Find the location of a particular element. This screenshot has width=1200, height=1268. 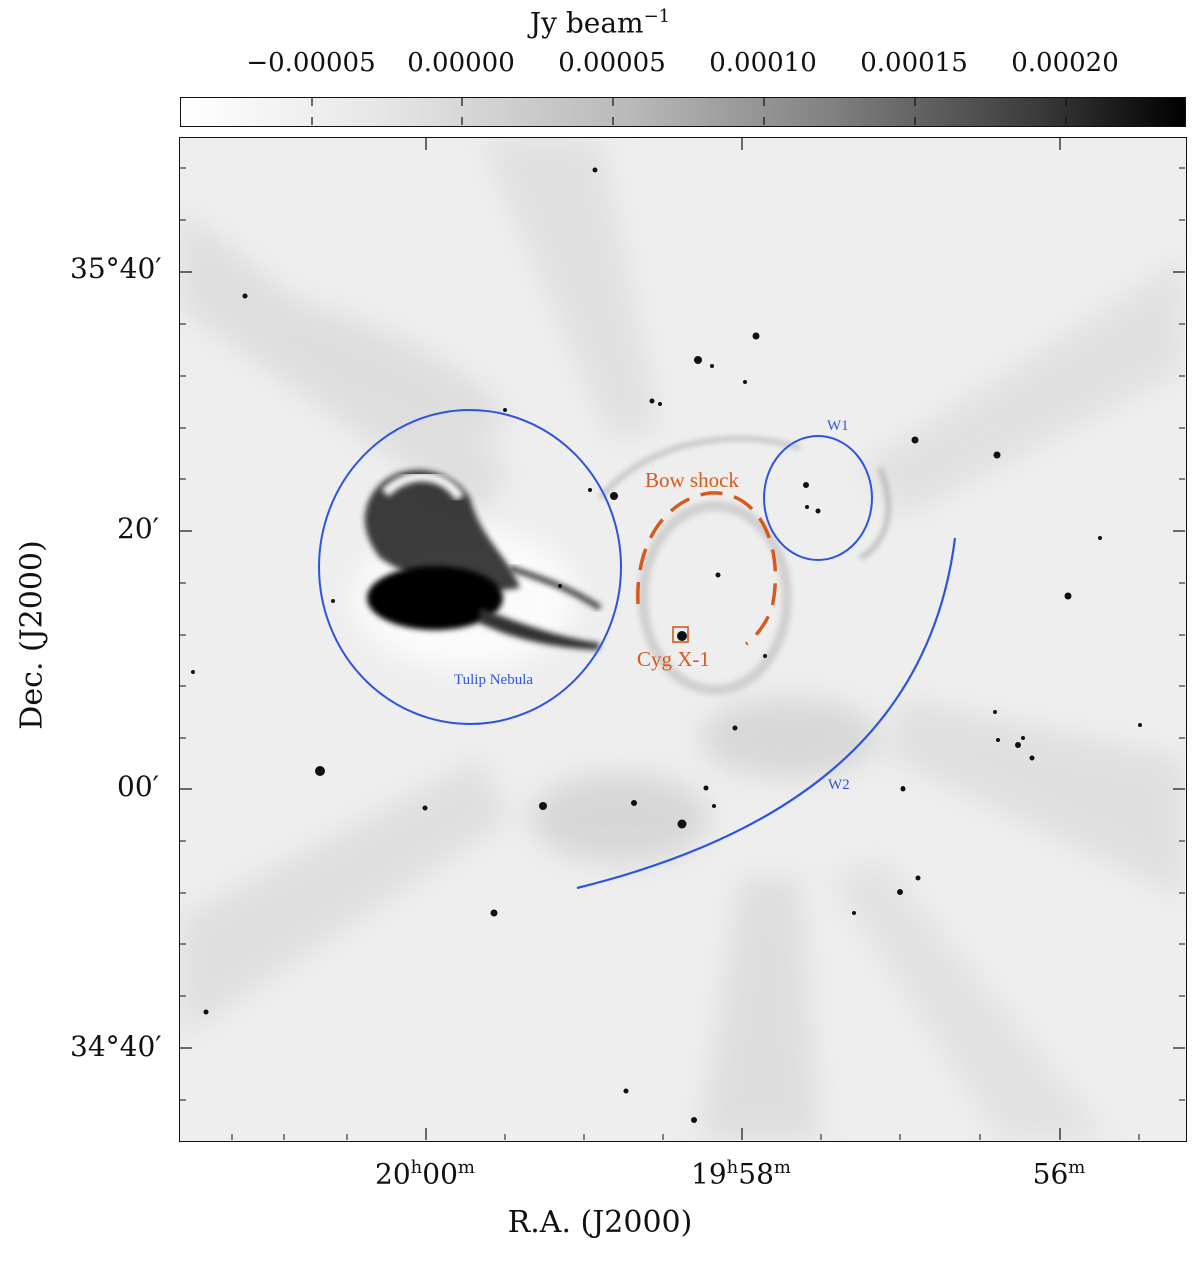

w2-label: W2 is located at coordinates (839, 785).